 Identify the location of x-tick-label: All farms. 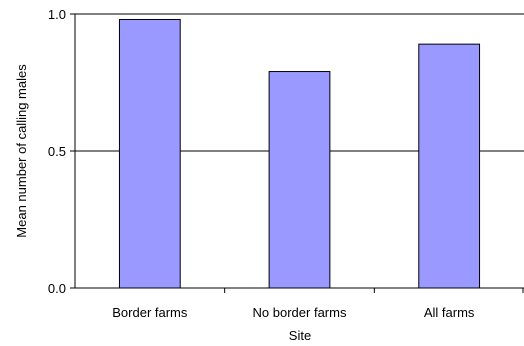
(449, 312).